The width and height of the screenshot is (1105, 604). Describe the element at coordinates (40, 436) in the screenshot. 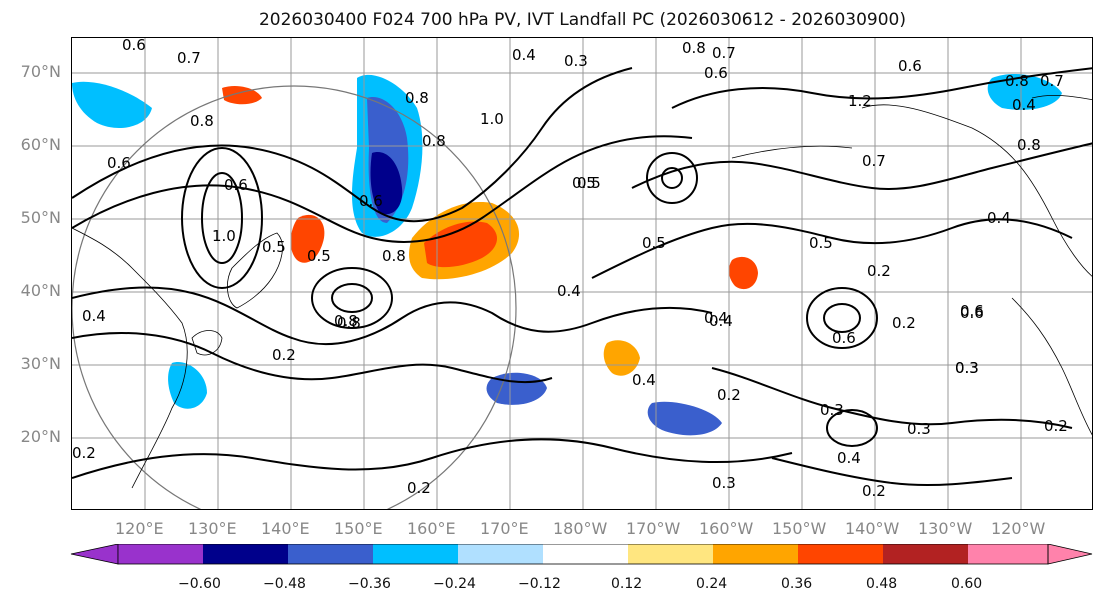

I see `lat-label-20: 20°N` at that location.